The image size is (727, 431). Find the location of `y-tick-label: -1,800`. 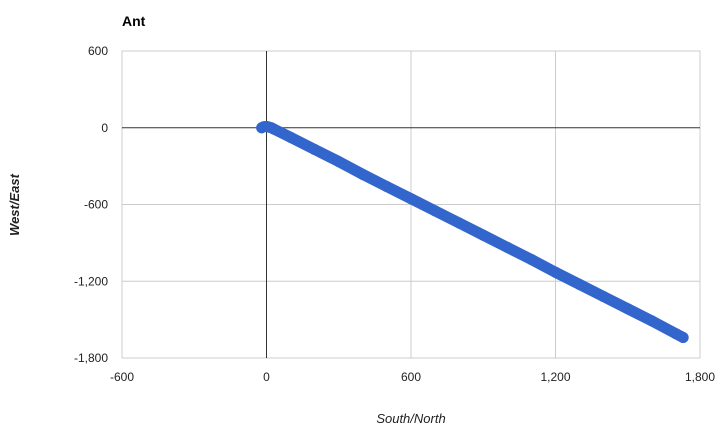

y-tick-label: -1,800 is located at coordinates (91, 358).